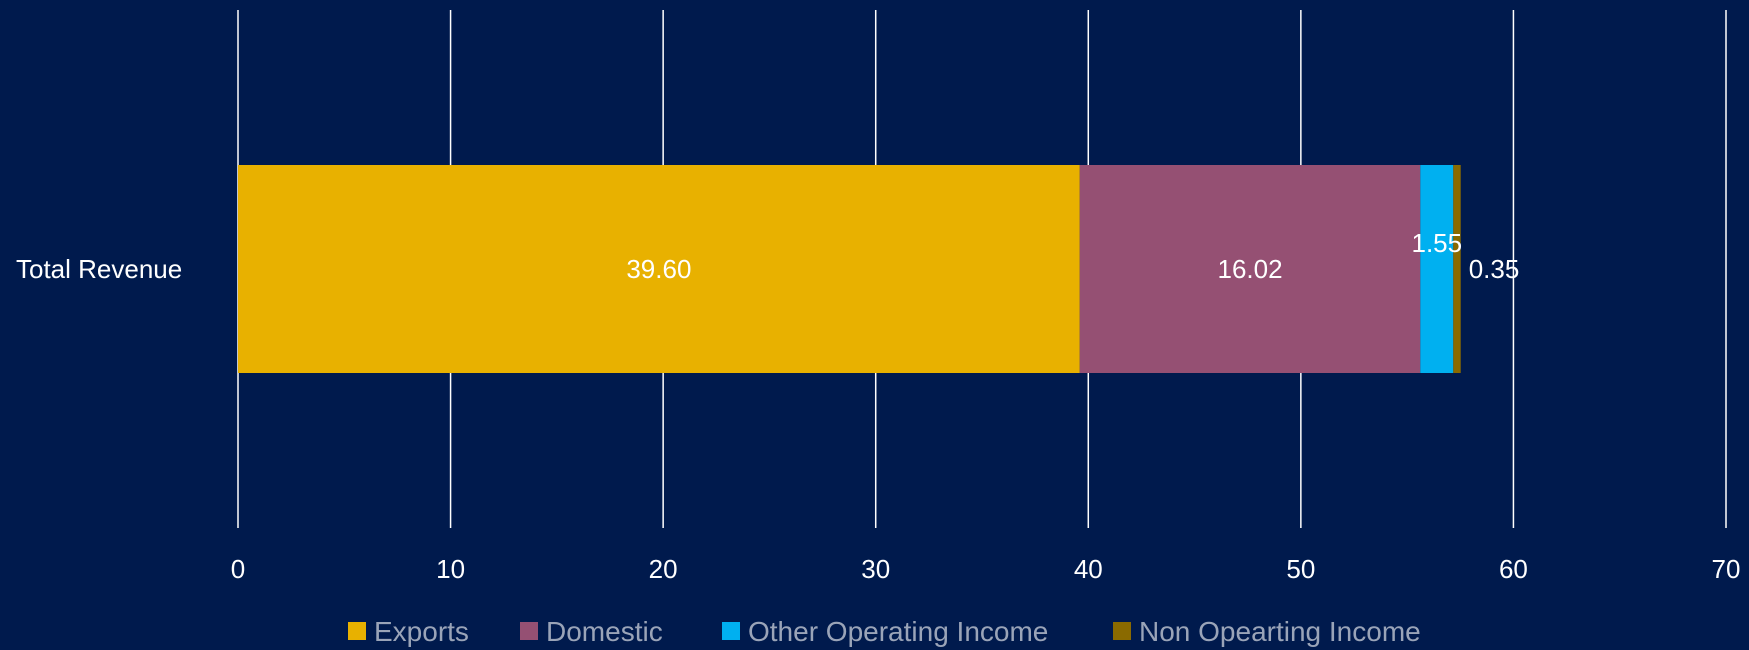 The image size is (1749, 650). Describe the element at coordinates (529, 631) in the screenshot. I see `legend-swatch-domestic` at that location.